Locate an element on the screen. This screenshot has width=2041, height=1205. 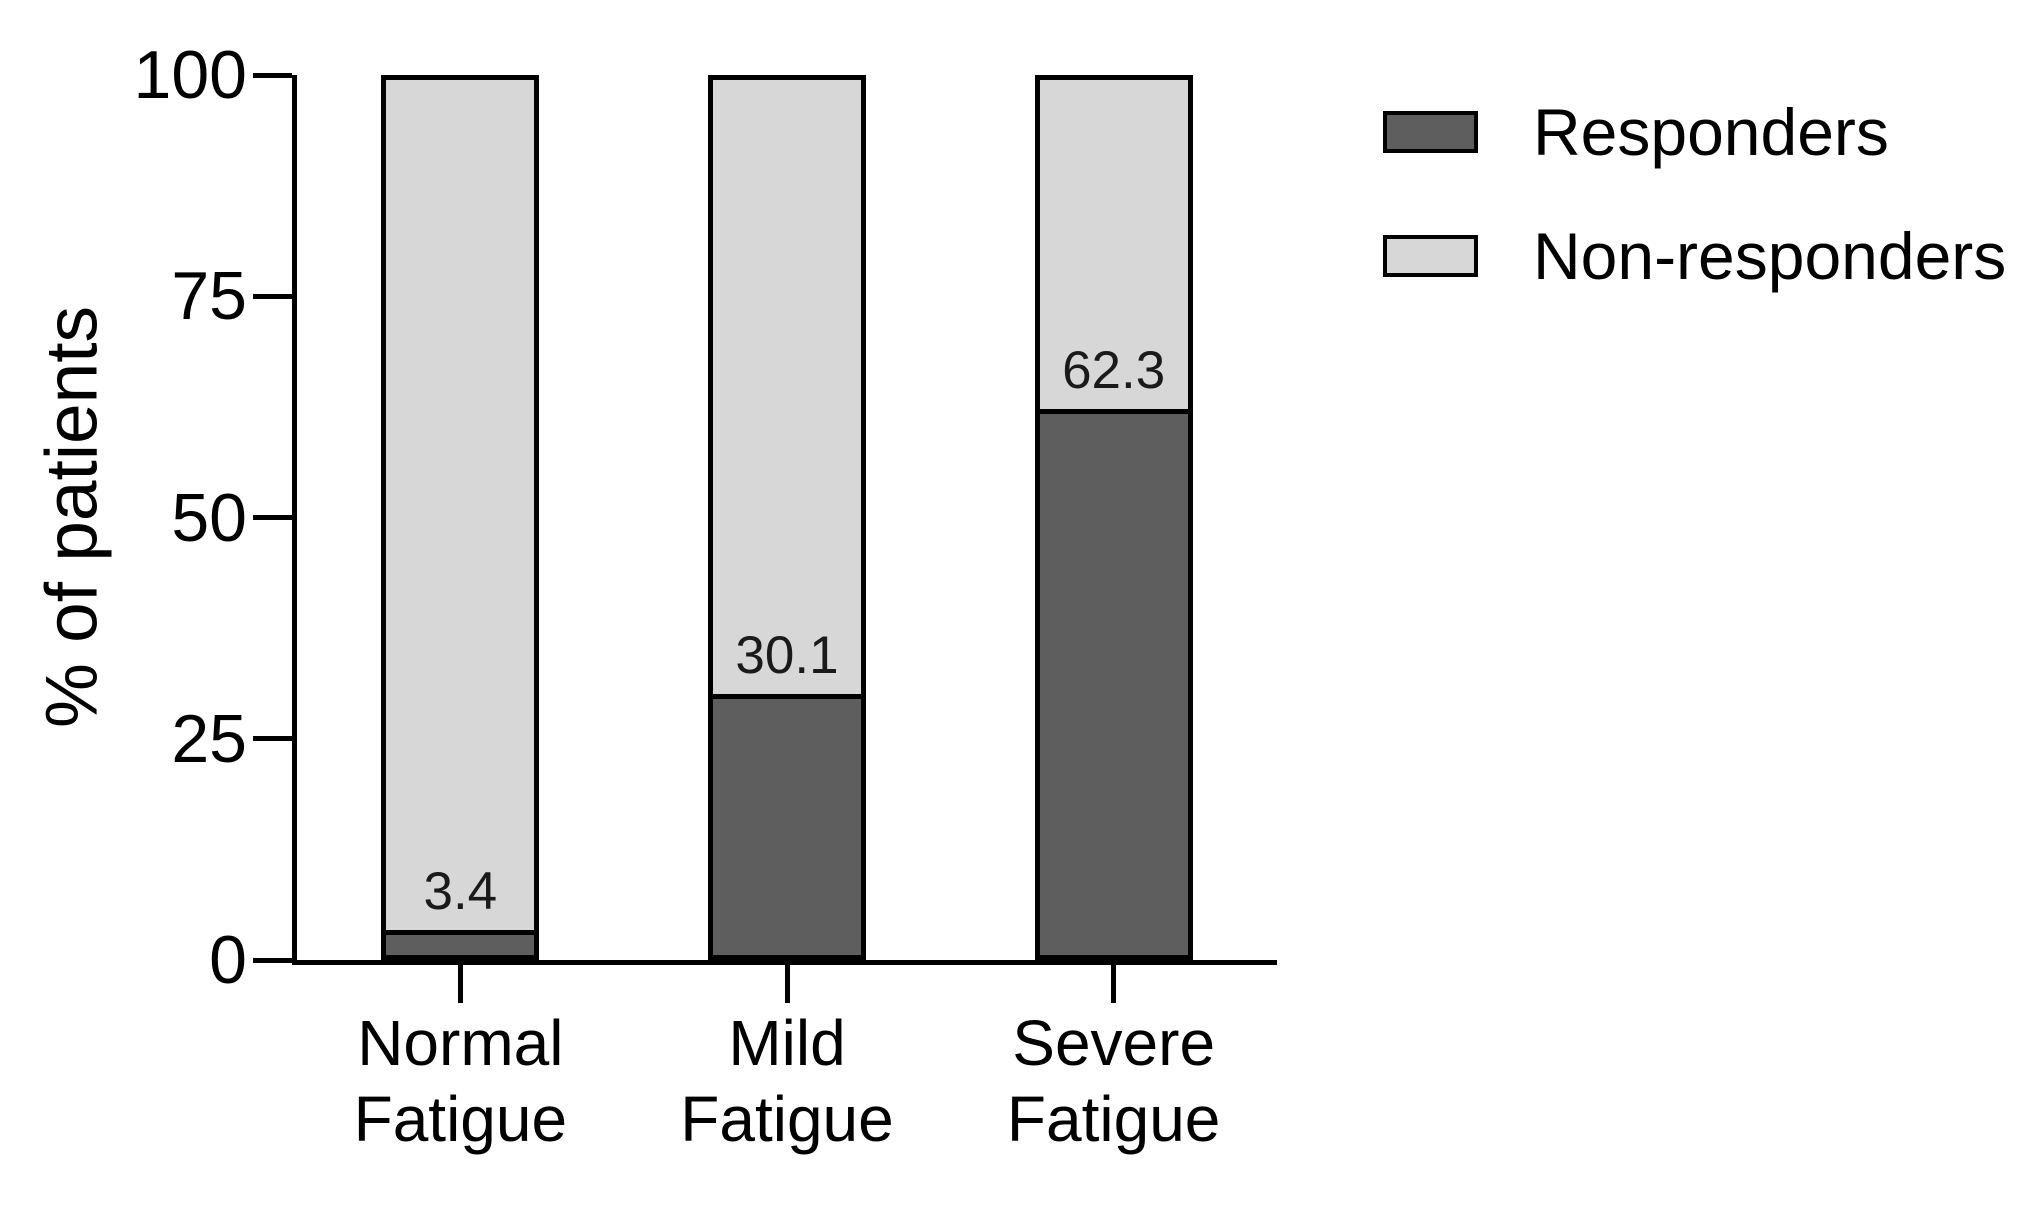
legend-item-non-responders: Non-responders is located at coordinates (1694, 256).